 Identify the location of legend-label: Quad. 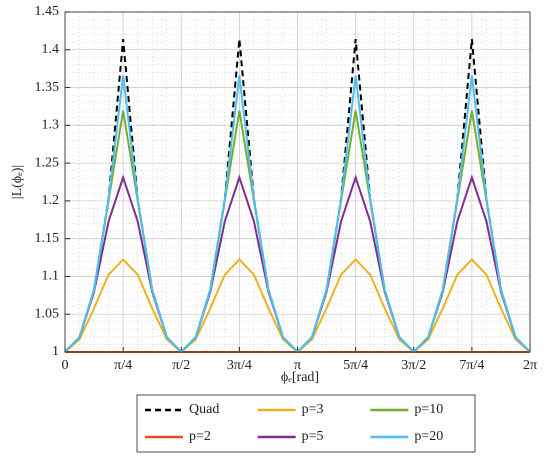
(204, 409).